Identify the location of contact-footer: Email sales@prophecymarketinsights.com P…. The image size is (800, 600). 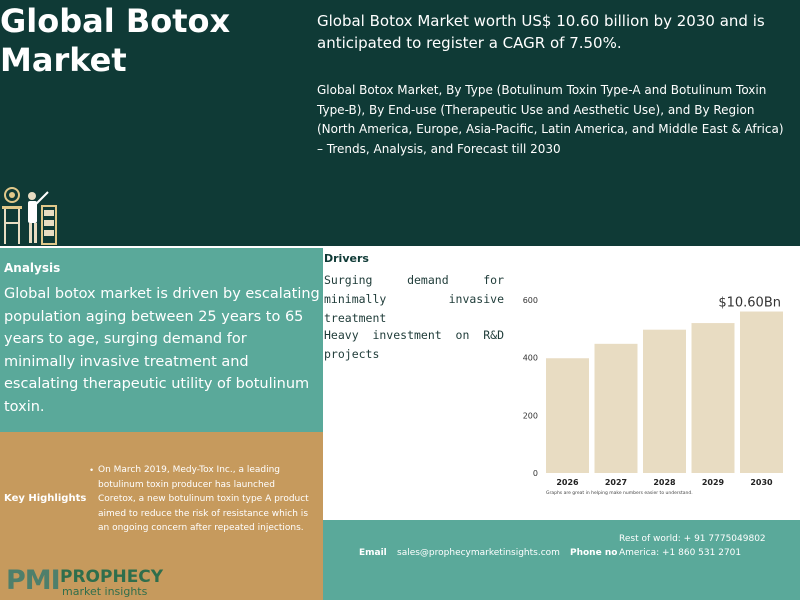
(561, 560).